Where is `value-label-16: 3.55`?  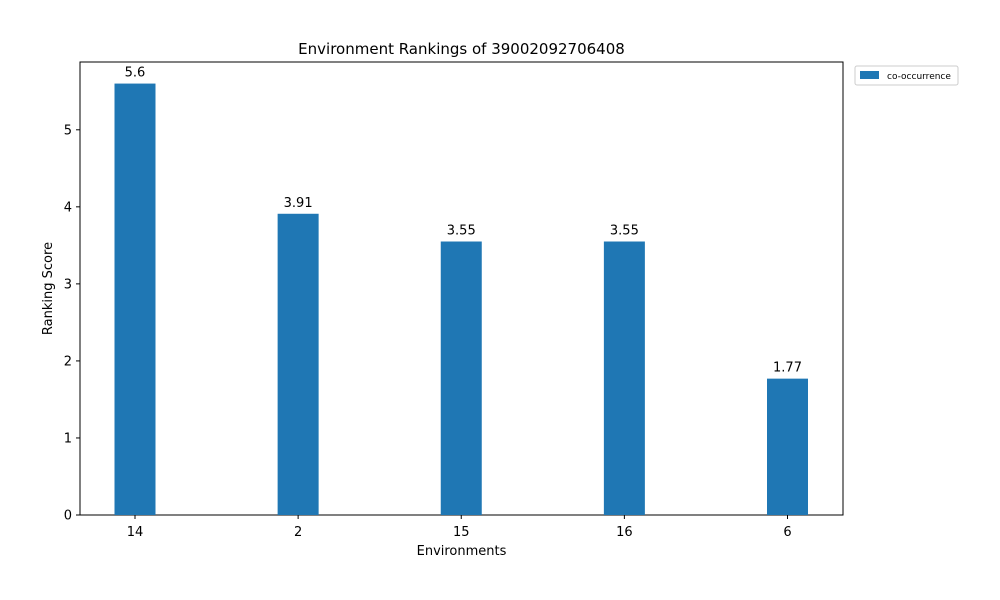 value-label-16: 3.55 is located at coordinates (624, 231).